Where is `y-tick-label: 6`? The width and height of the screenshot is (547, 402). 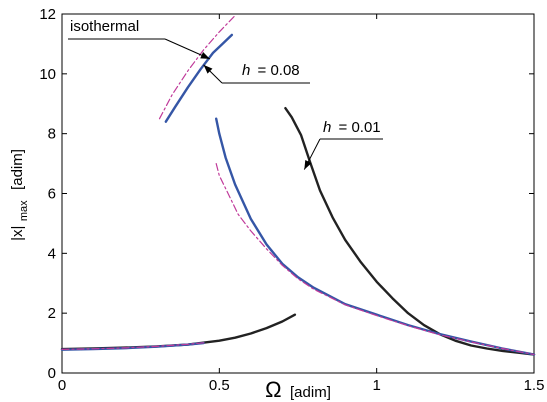
y-tick-label: 6 is located at coordinates (52, 194).